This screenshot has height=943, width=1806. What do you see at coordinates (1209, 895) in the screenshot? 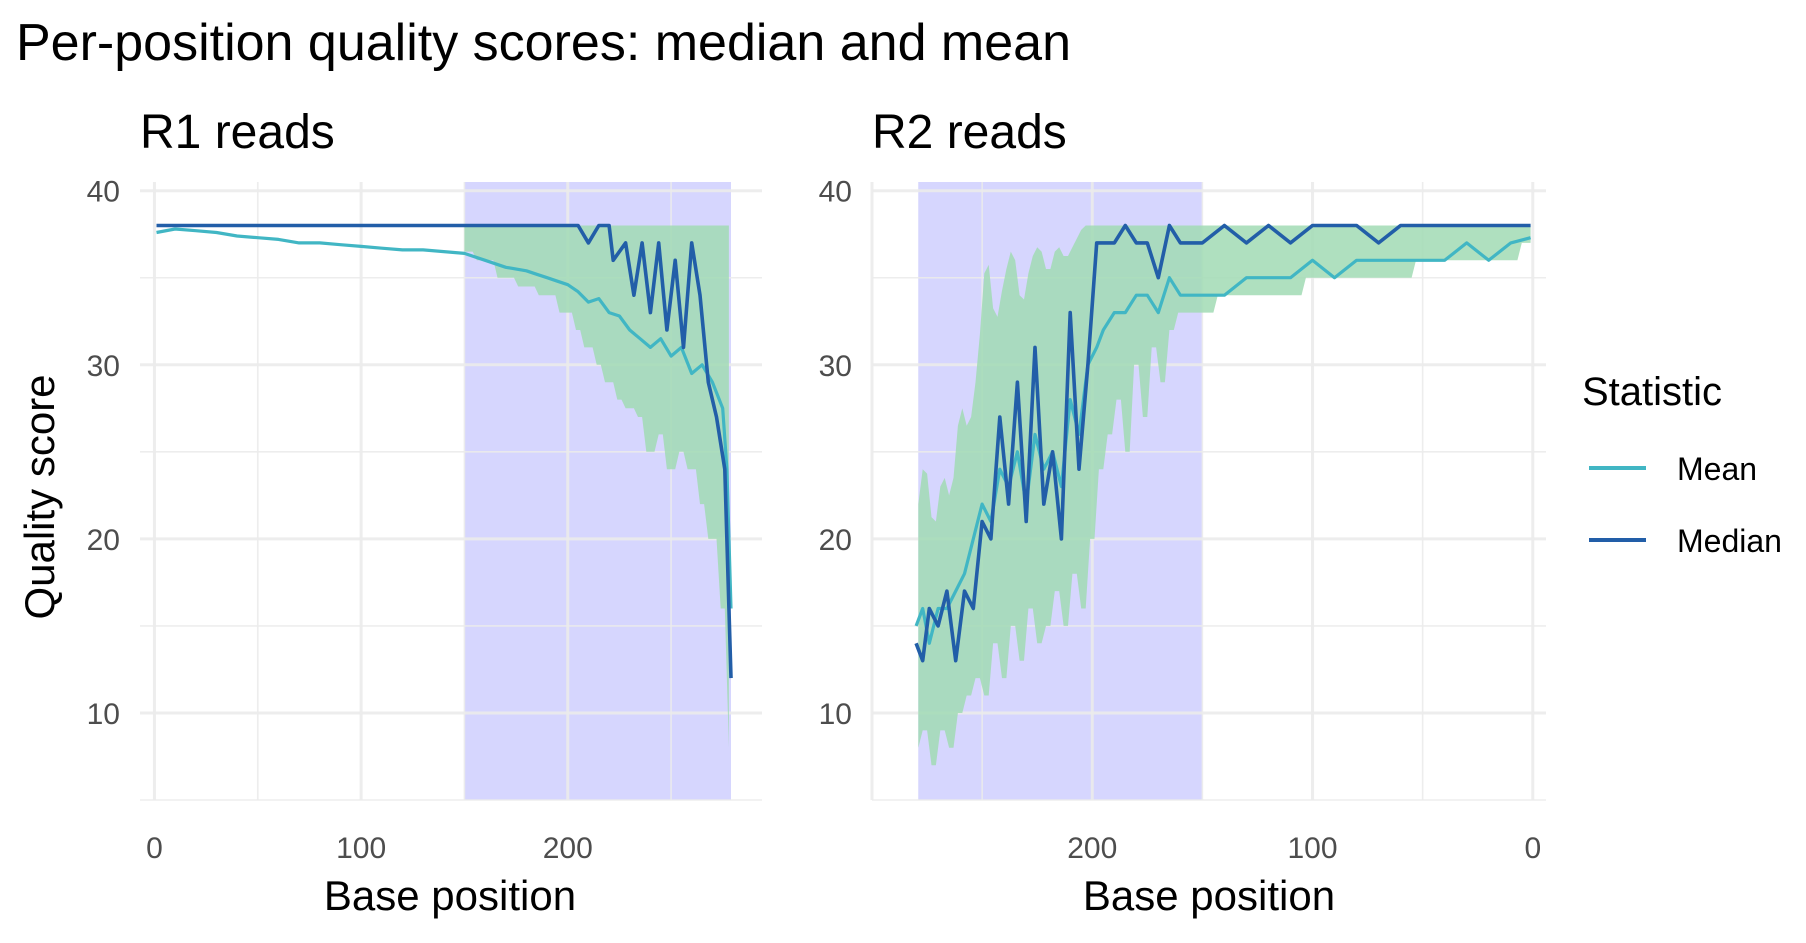
I see `x-axis-title-r2: Base position` at bounding box center [1209, 895].